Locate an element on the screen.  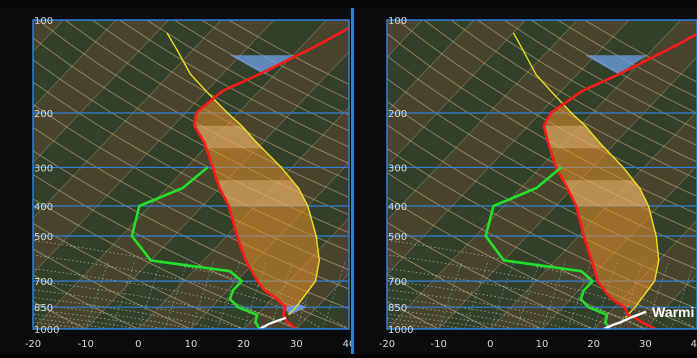
annotation-label: Warmi is located at coordinates (673, 312).